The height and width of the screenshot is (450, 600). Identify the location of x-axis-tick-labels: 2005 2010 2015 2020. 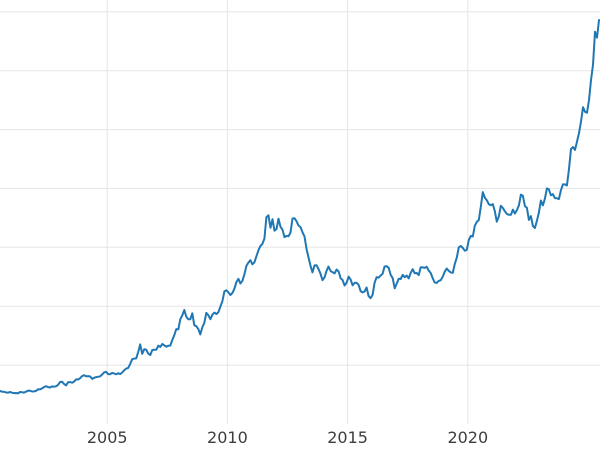
(300, 439).